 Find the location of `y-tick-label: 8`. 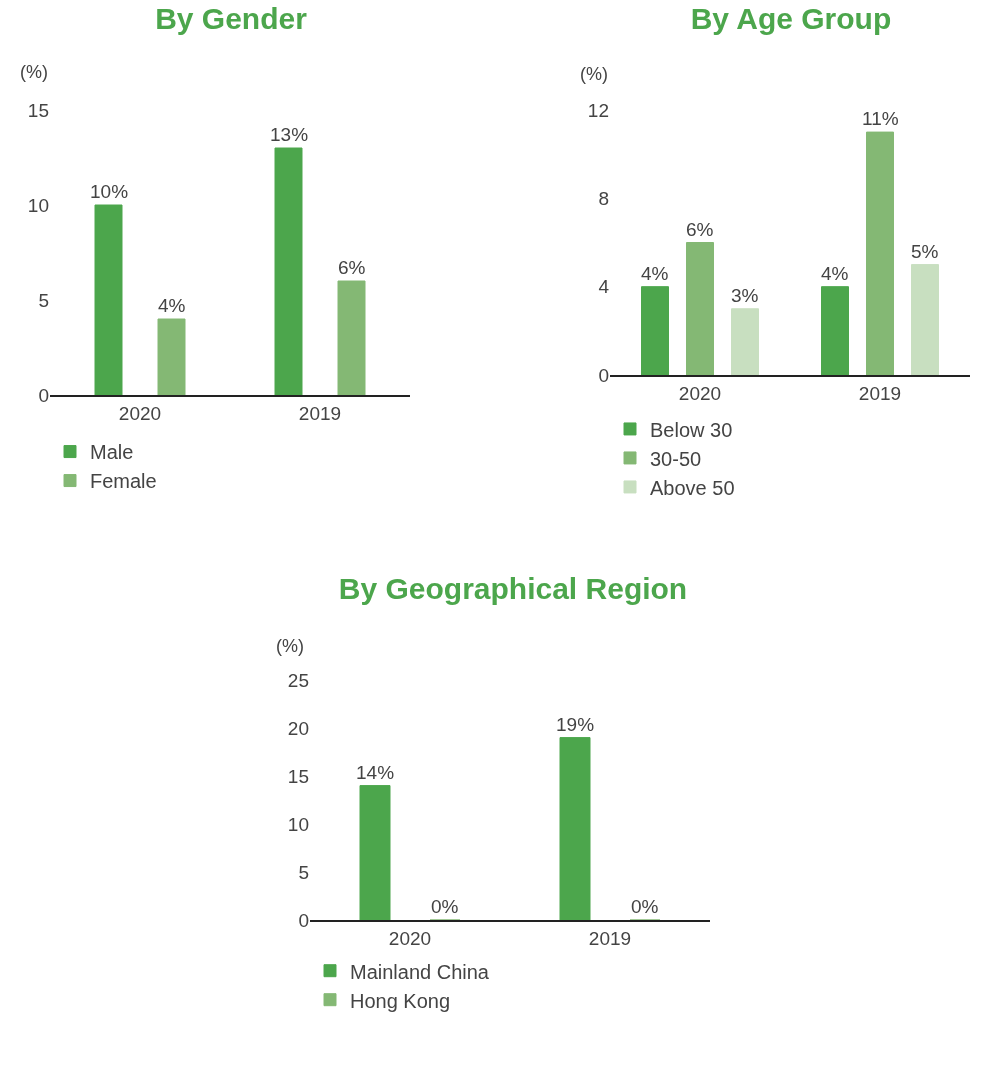

y-tick-label: 8 is located at coordinates (603, 198).